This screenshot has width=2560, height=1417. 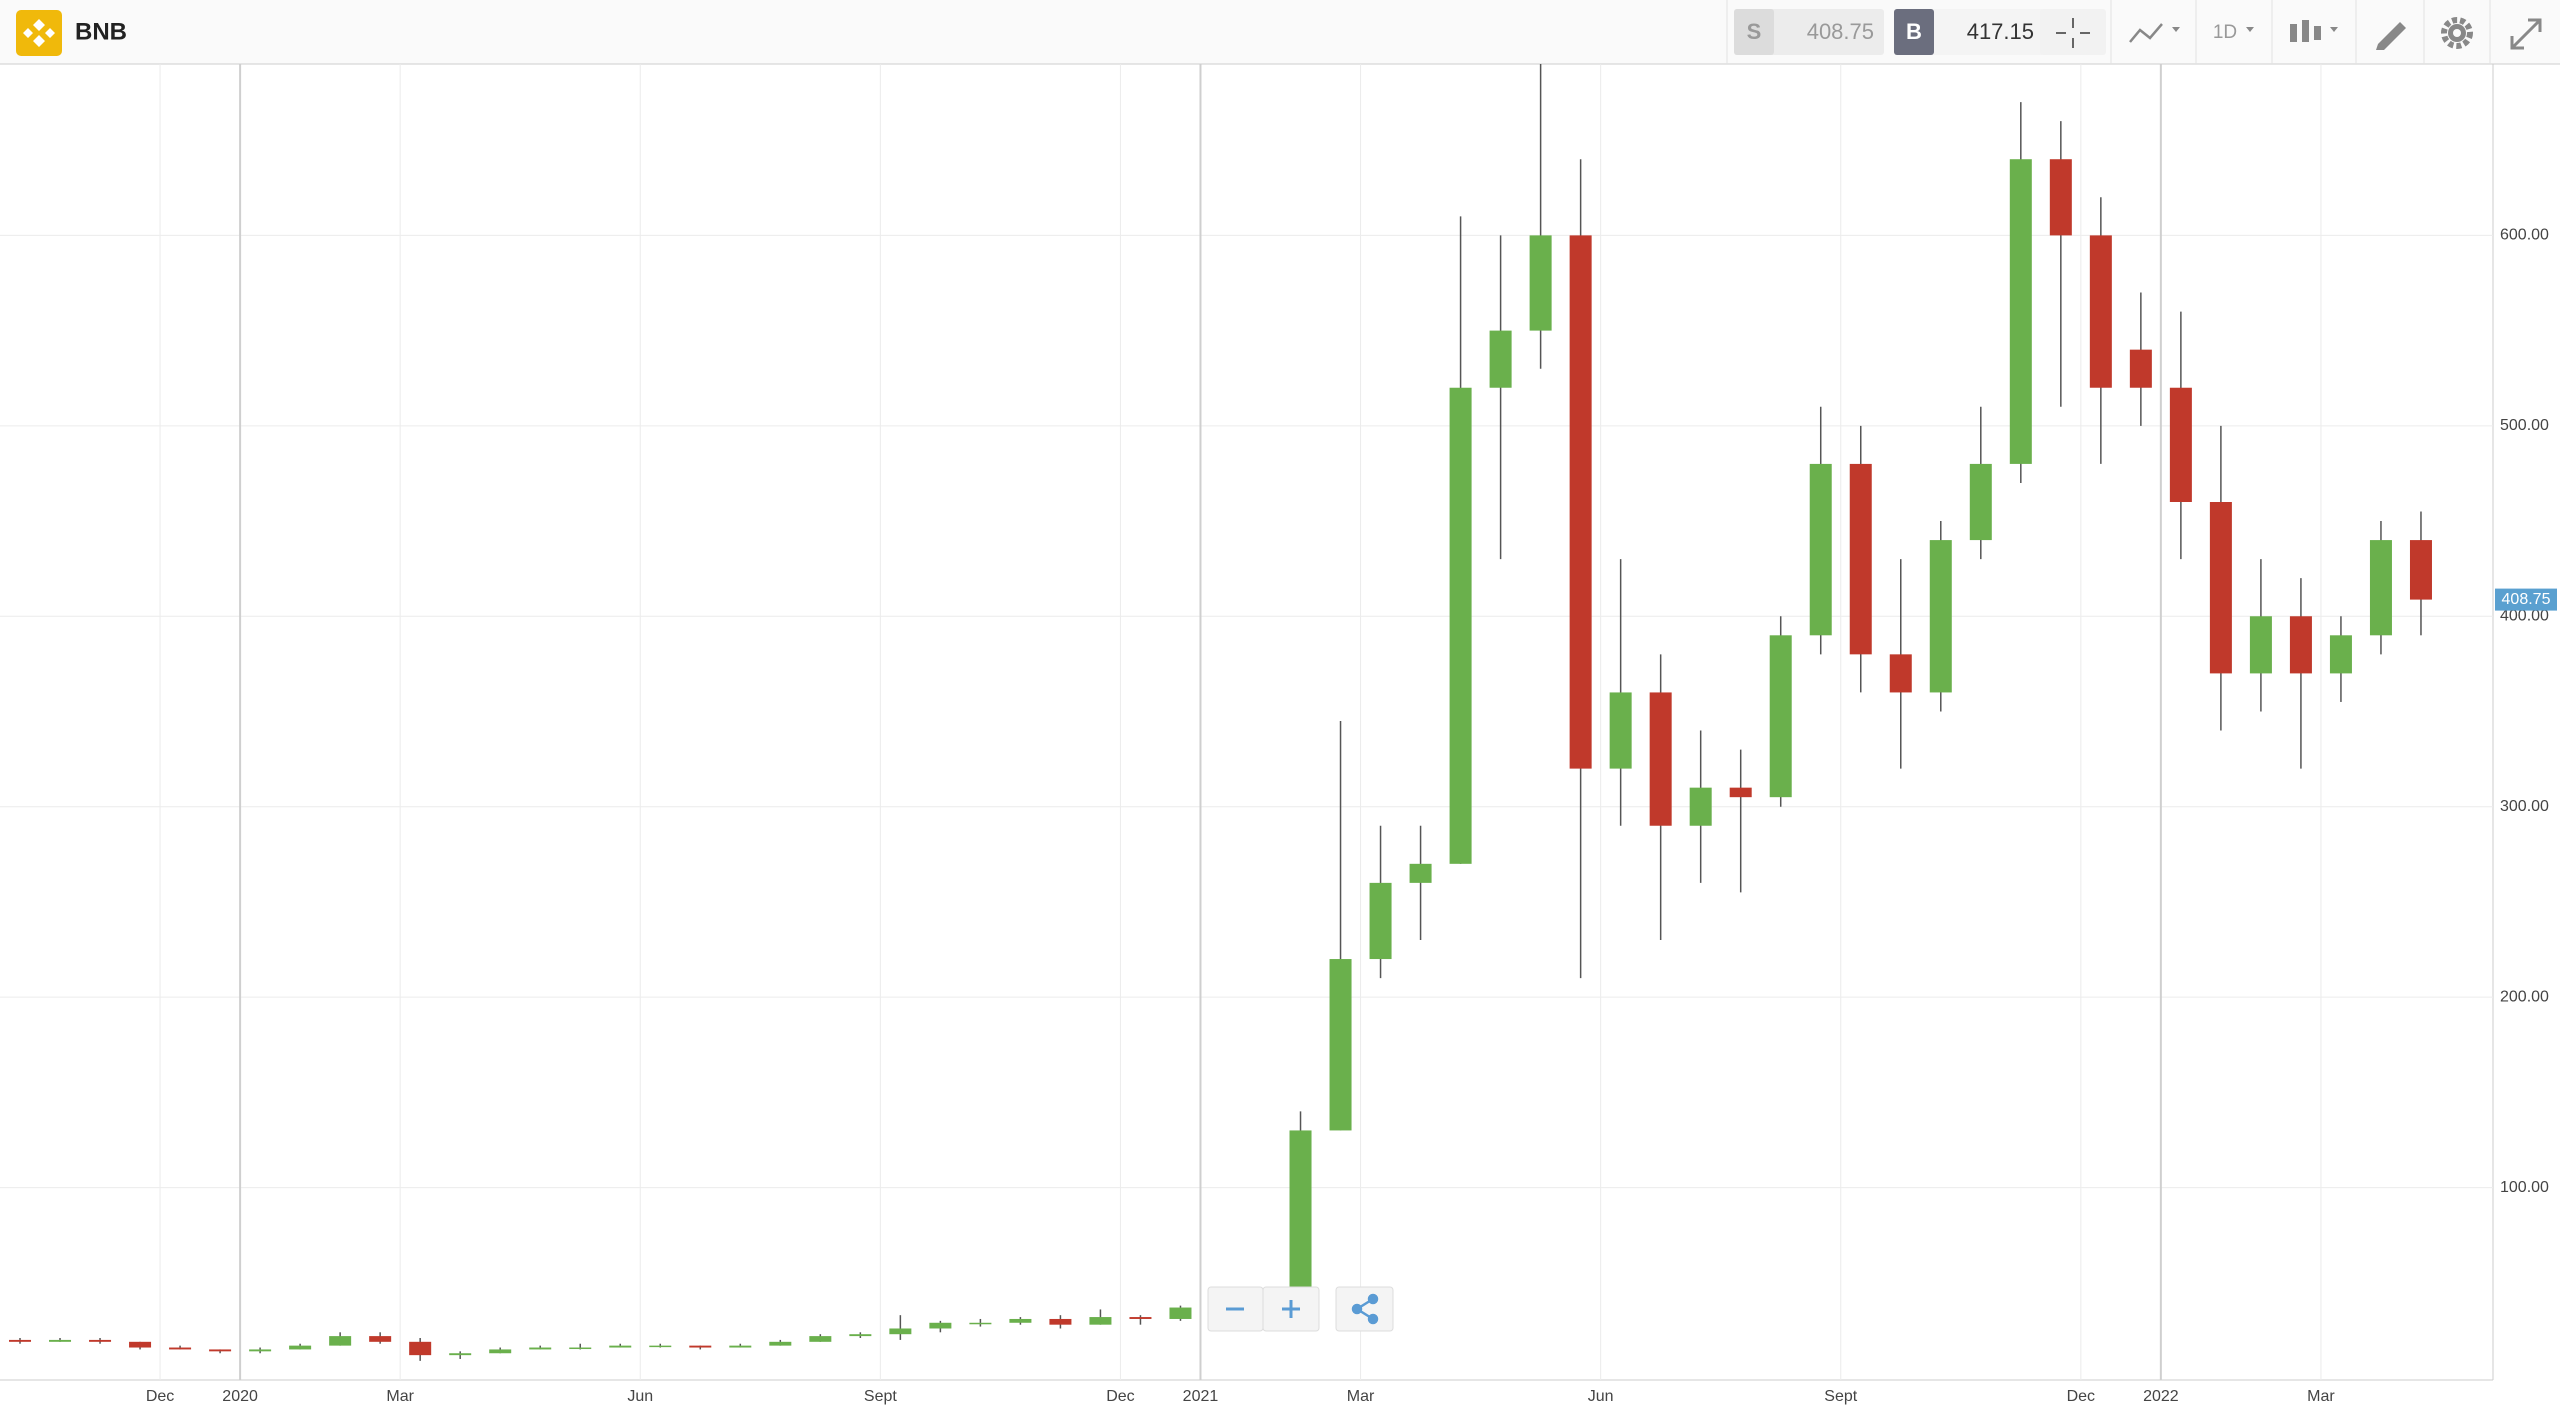 I want to click on share-icon, so click(x=1365, y=1309).